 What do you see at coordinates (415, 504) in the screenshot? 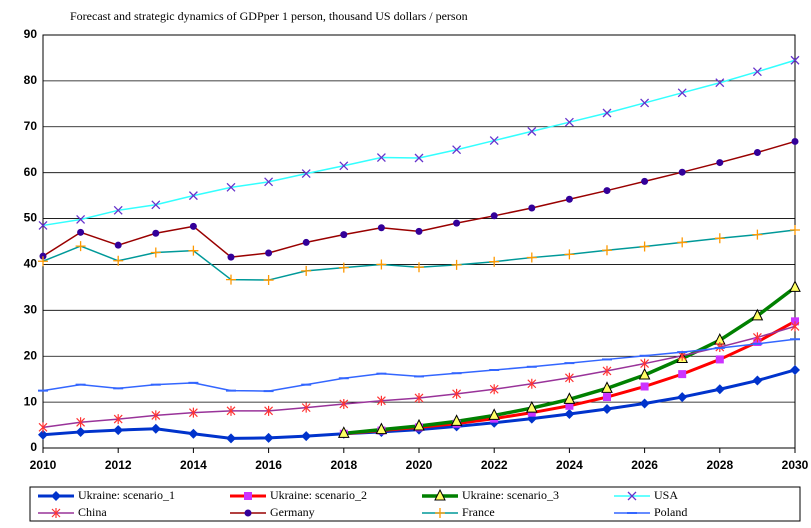
I see `legend-box` at bounding box center [415, 504].